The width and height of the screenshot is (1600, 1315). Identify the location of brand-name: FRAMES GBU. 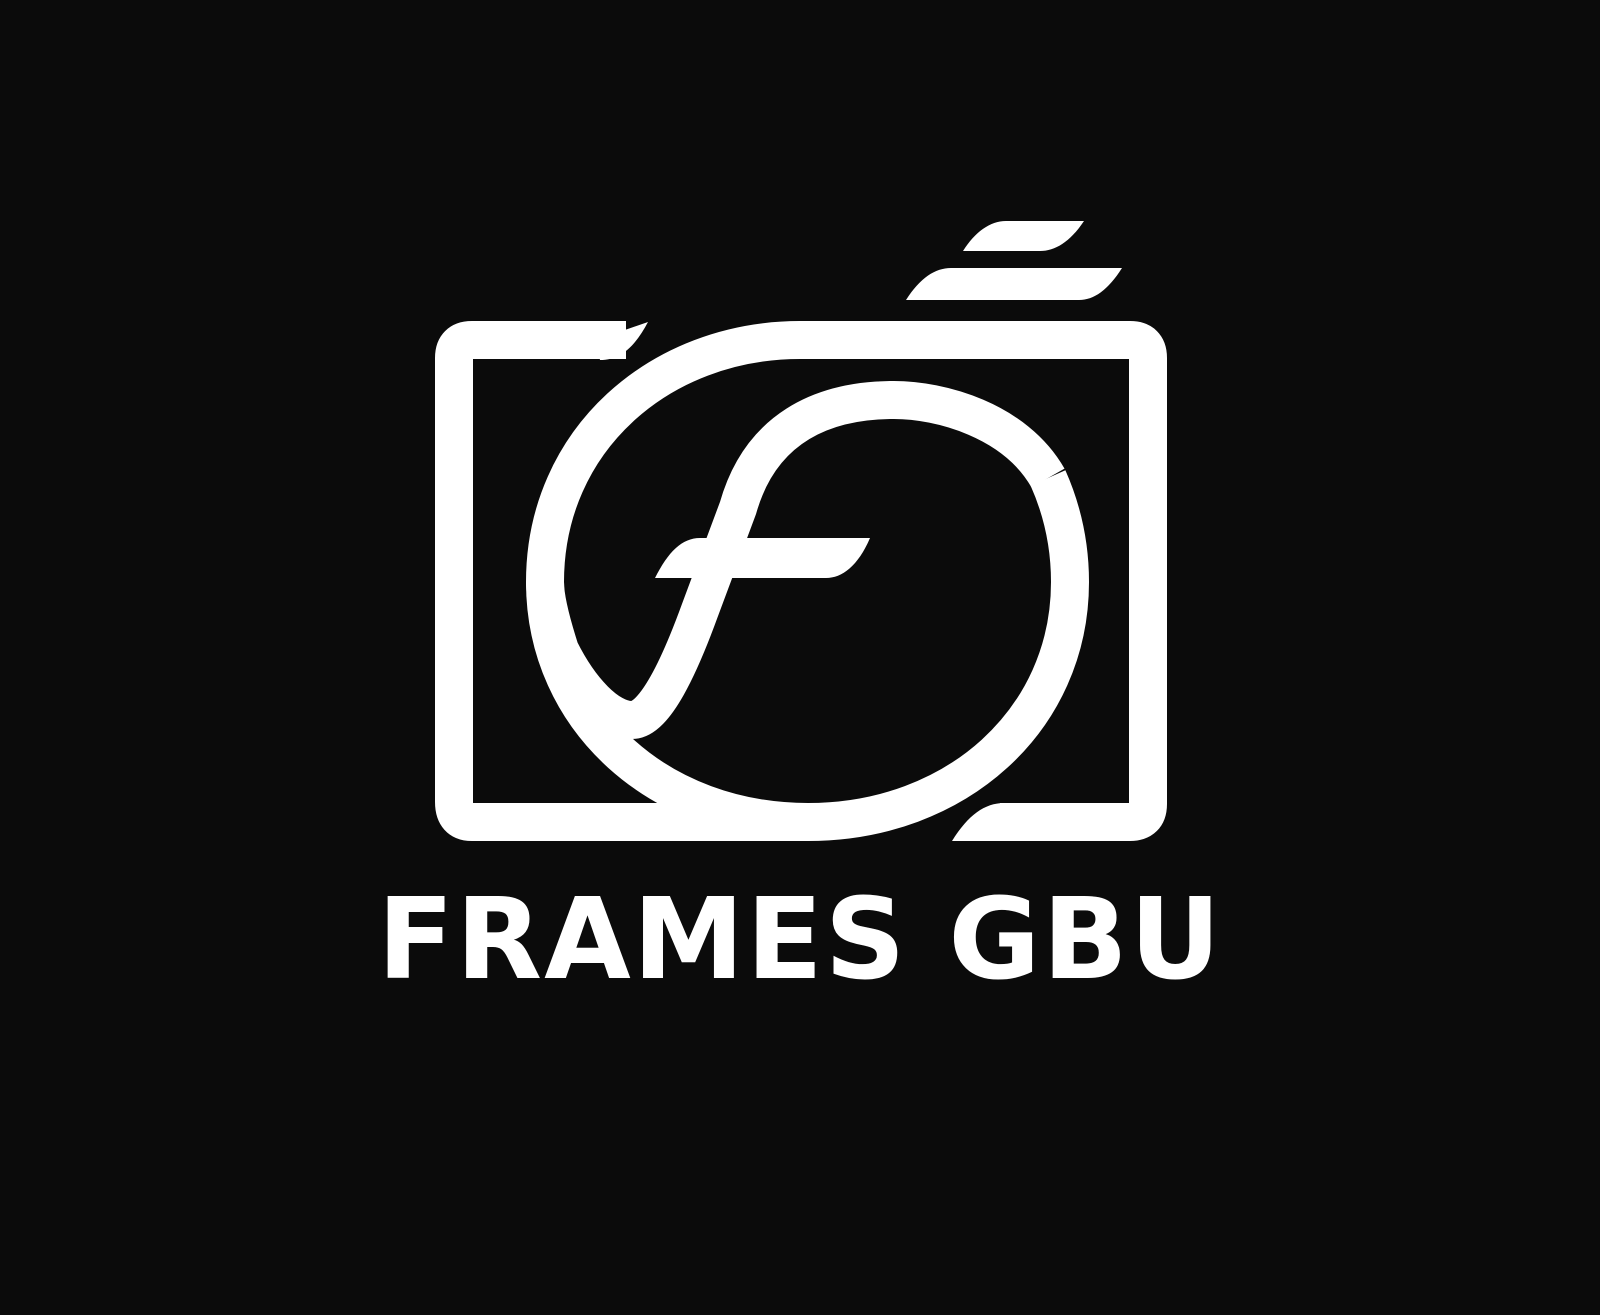
(800, 940).